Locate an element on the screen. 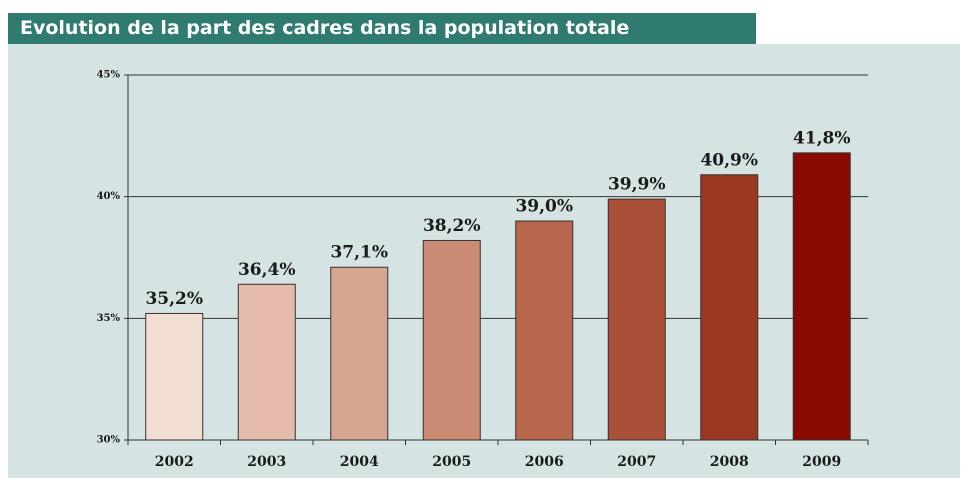 This screenshot has width=980, height=486. y-tick-label: 40% is located at coordinates (109, 196).